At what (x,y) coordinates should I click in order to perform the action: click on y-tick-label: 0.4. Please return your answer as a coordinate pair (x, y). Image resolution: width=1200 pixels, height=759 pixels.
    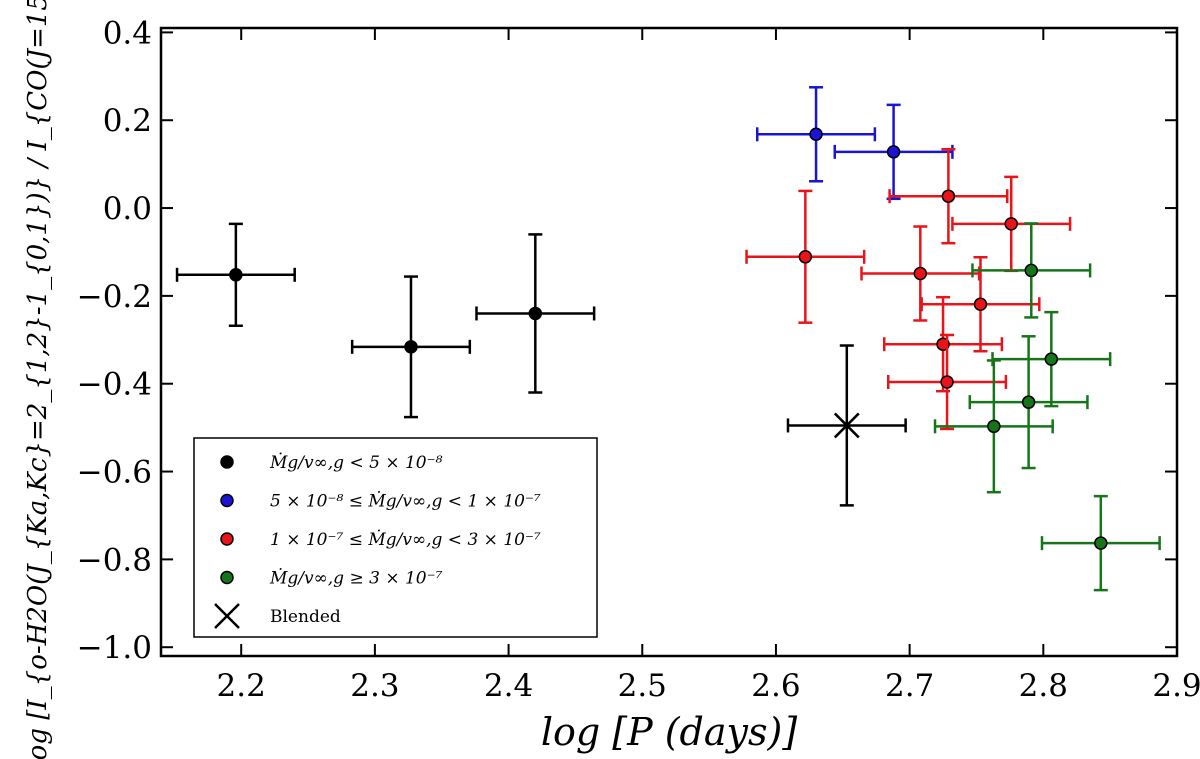
    Looking at the image, I should click on (127, 33).